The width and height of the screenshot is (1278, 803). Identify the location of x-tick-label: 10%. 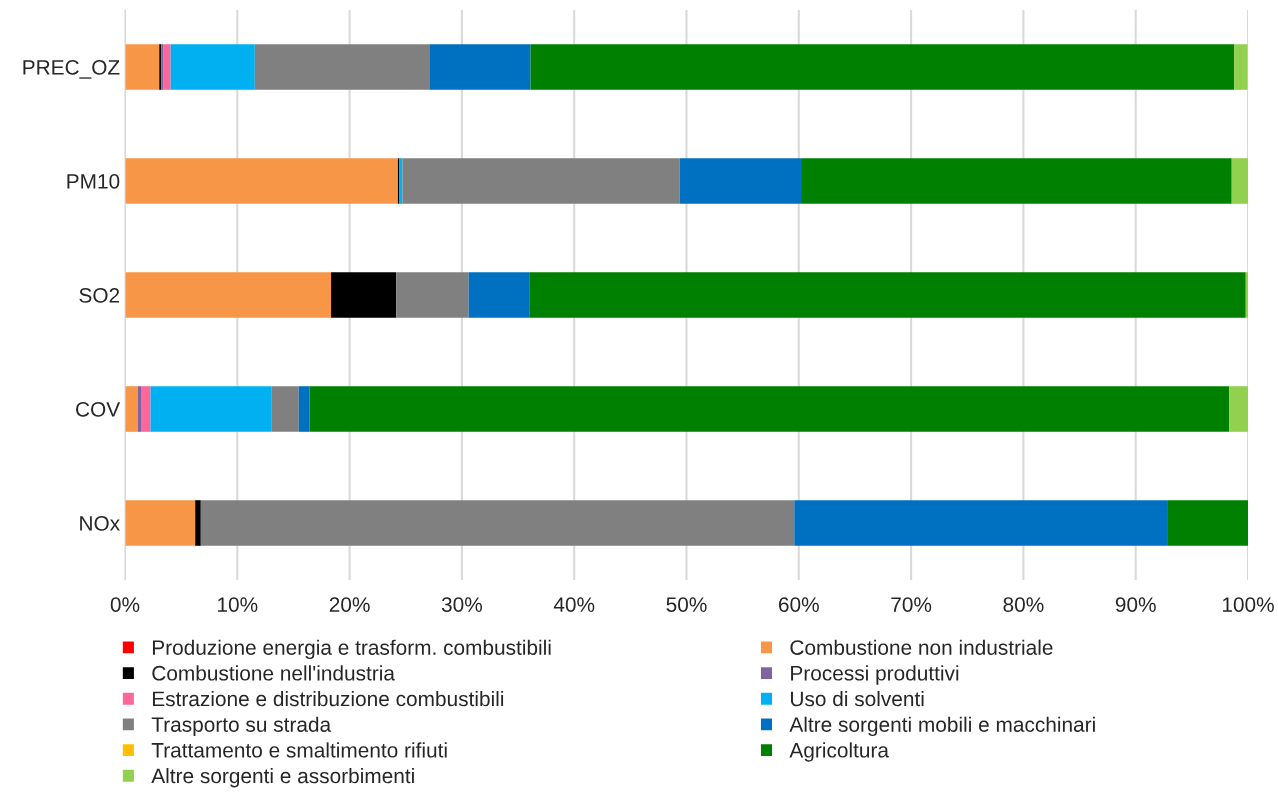
(238, 604).